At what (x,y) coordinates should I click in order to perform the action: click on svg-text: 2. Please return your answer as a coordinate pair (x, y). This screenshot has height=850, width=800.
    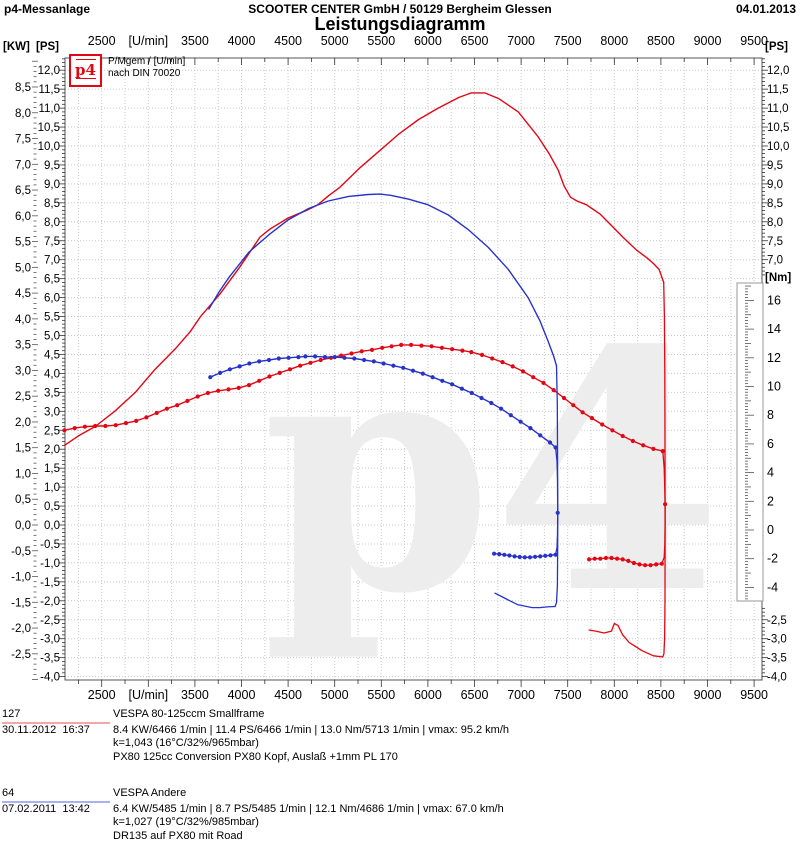
    Looking at the image, I should click on (770, 501).